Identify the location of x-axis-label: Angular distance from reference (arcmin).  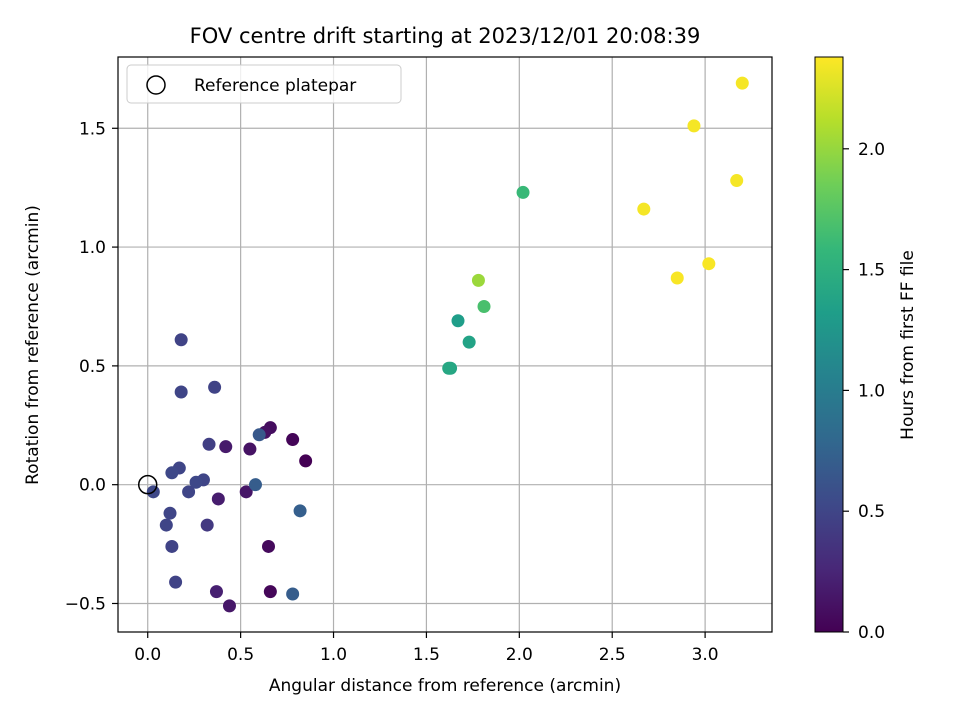
(445, 686).